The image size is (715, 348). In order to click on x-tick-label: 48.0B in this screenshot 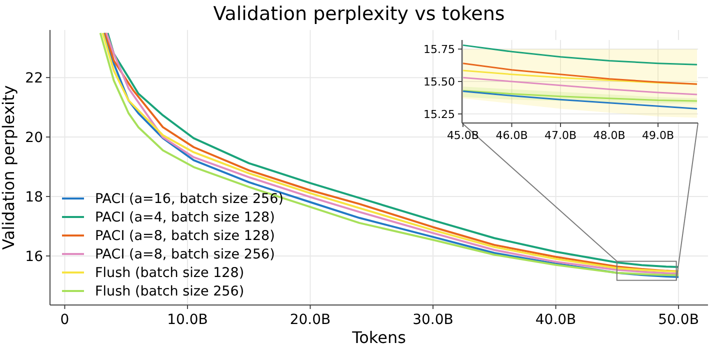, I will do `click(609, 135)`.